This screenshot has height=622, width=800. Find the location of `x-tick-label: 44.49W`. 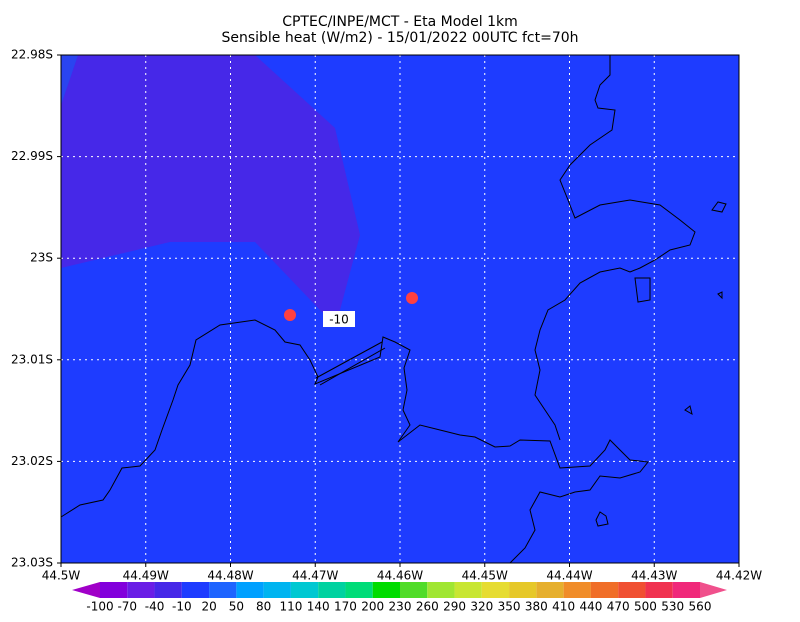

x-tick-label: 44.49W is located at coordinates (146, 576).